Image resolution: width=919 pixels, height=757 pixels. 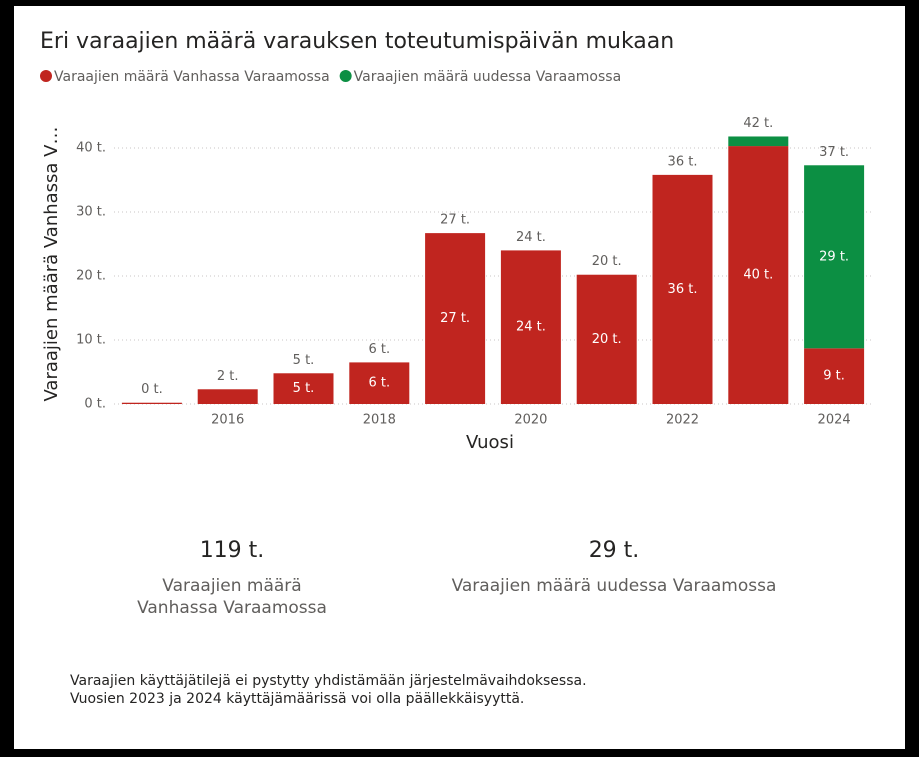 What do you see at coordinates (192, 77) in the screenshot?
I see `legend-label: Varaajien määrä Vanhassa Varaamossa` at bounding box center [192, 77].